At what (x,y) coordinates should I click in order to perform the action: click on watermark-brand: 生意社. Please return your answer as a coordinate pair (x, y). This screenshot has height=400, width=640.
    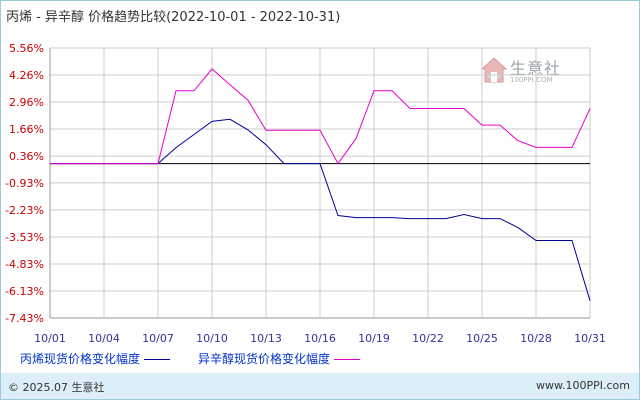
    Looking at the image, I should click on (536, 68).